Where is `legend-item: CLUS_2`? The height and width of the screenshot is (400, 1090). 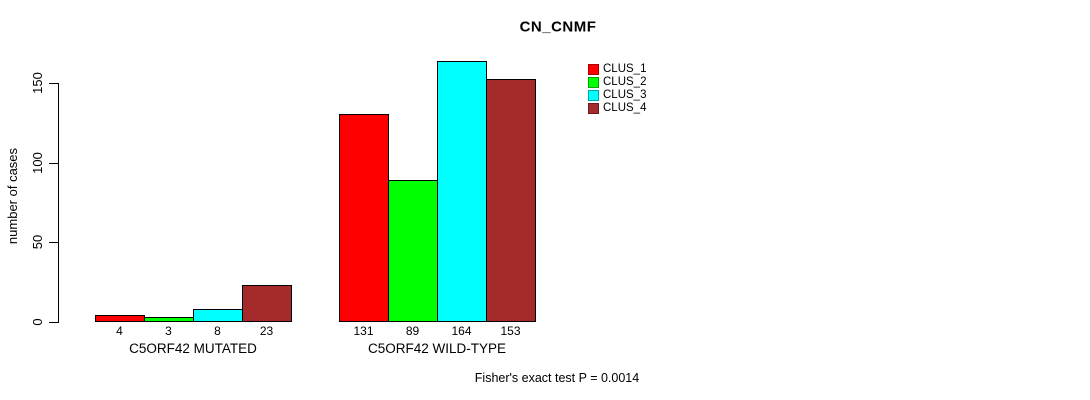 legend-item: CLUS_2 is located at coordinates (617, 82).